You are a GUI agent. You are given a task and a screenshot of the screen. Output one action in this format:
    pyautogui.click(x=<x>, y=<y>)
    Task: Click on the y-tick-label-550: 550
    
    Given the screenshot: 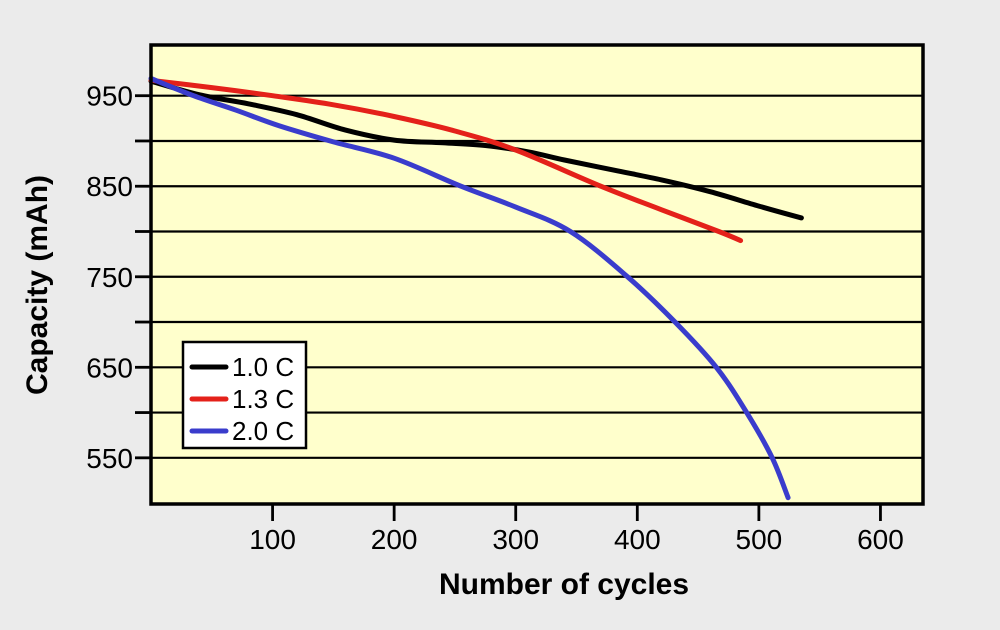 What is the action you would take?
    pyautogui.click(x=109, y=458)
    